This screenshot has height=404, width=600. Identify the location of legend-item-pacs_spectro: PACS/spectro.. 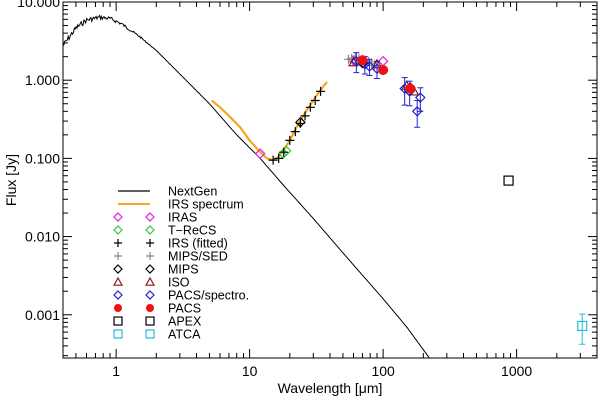
(181, 296).